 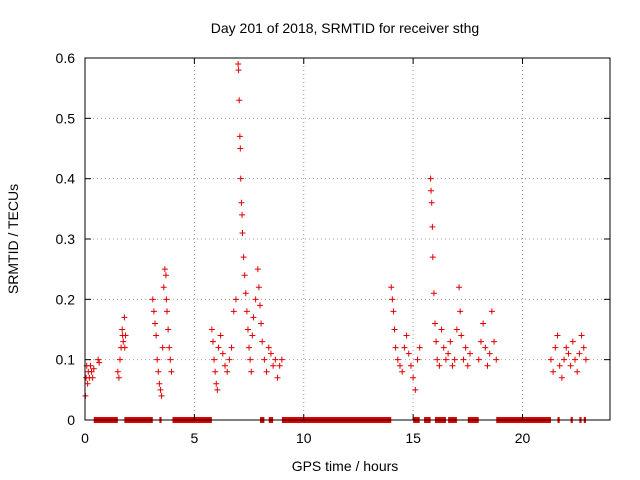 What do you see at coordinates (523, 438) in the screenshot?
I see `x-tick-label: 20` at bounding box center [523, 438].